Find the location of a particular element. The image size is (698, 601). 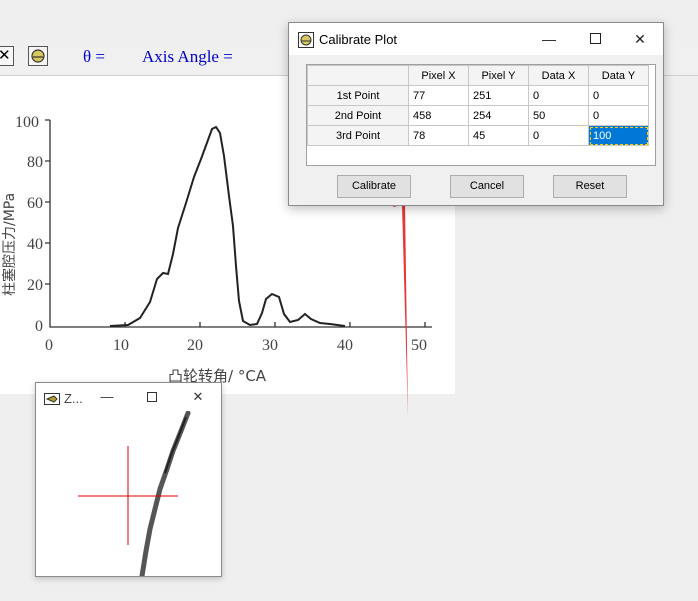

close-tool-button: ✕ is located at coordinates (7, 56).